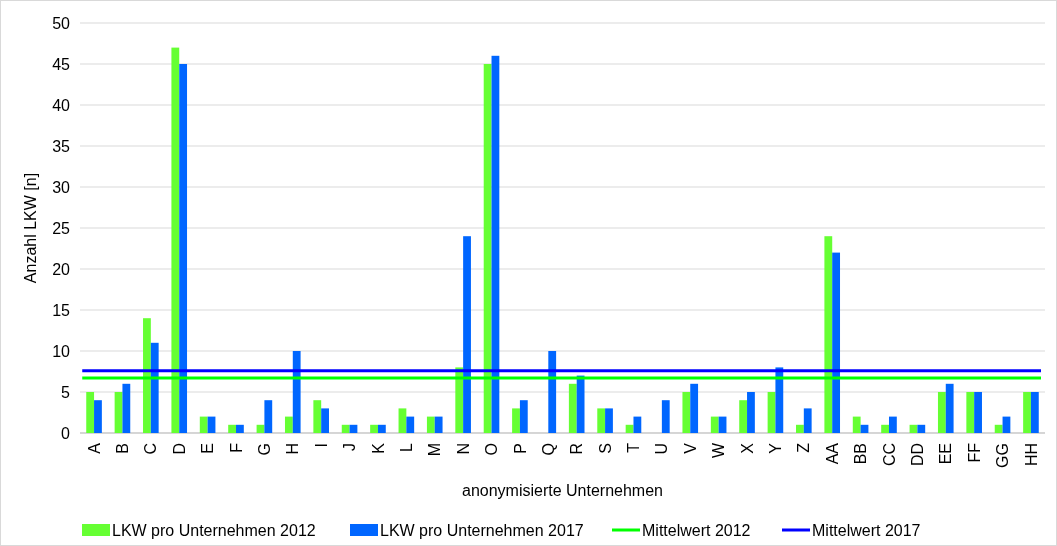  What do you see at coordinates (435, 450) in the screenshot?
I see `x-tick-label: M` at bounding box center [435, 450].